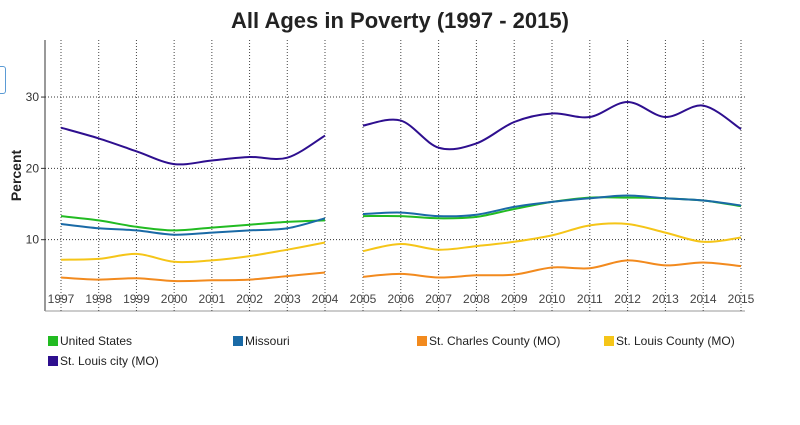 The width and height of the screenshot is (800, 425). What do you see at coordinates (212, 299) in the screenshot?
I see `x-tick-label: 2001` at bounding box center [212, 299].